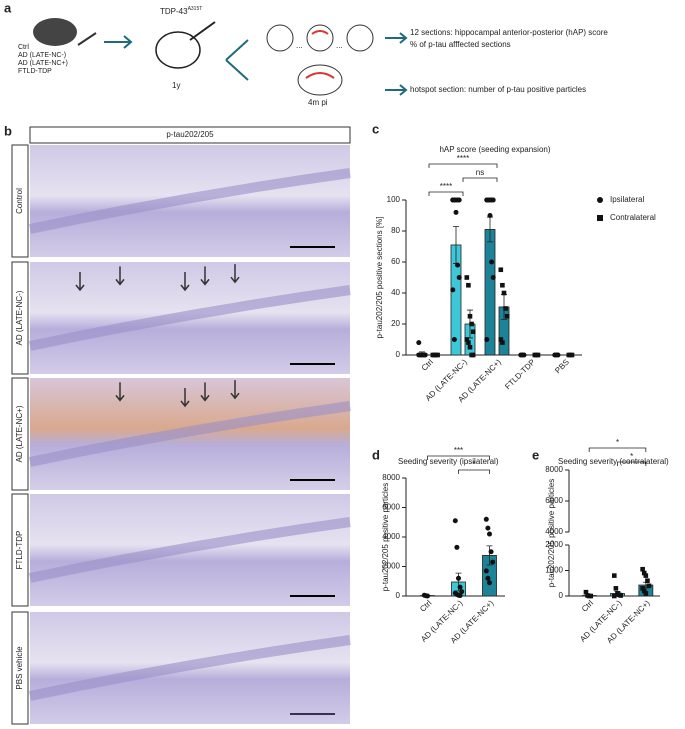 This screenshot has height=729, width=685. Describe the element at coordinates (463, 158) in the screenshot. I see `significance-label: ****` at that location.